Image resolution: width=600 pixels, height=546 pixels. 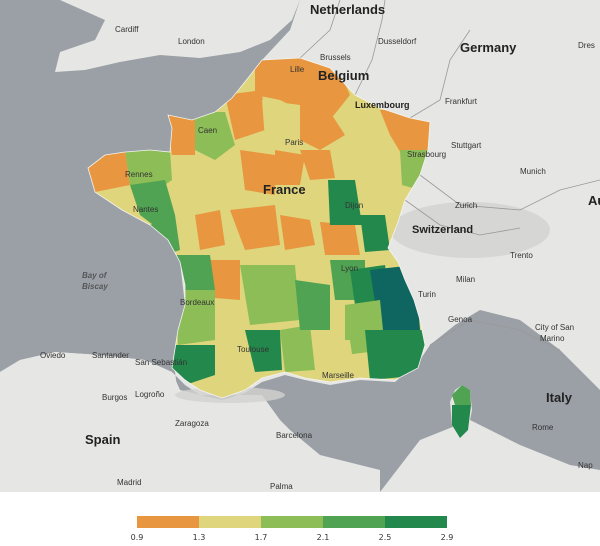 What do you see at coordinates (533, 171) in the screenshot?
I see `label-munich: Munich` at bounding box center [533, 171].